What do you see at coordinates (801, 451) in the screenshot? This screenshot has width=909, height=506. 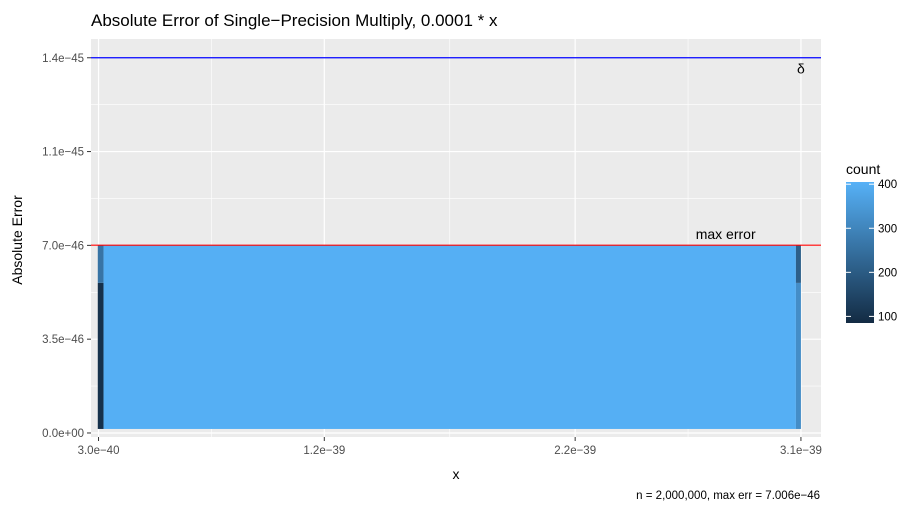 I see `x-tick-label: 3.1e−39` at bounding box center [801, 451].